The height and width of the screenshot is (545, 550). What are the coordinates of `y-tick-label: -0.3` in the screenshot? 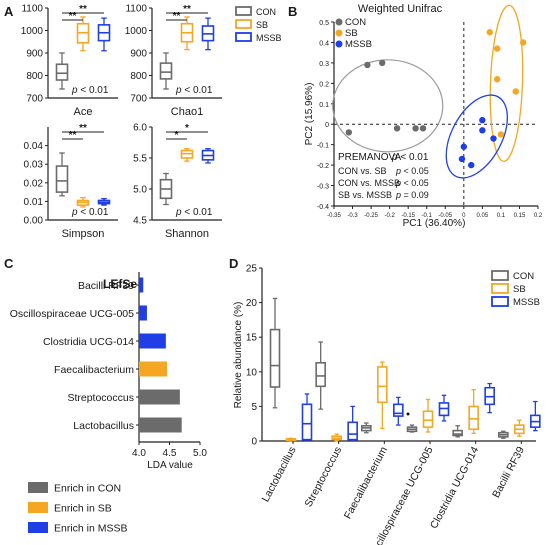 It's located at (323, 187).